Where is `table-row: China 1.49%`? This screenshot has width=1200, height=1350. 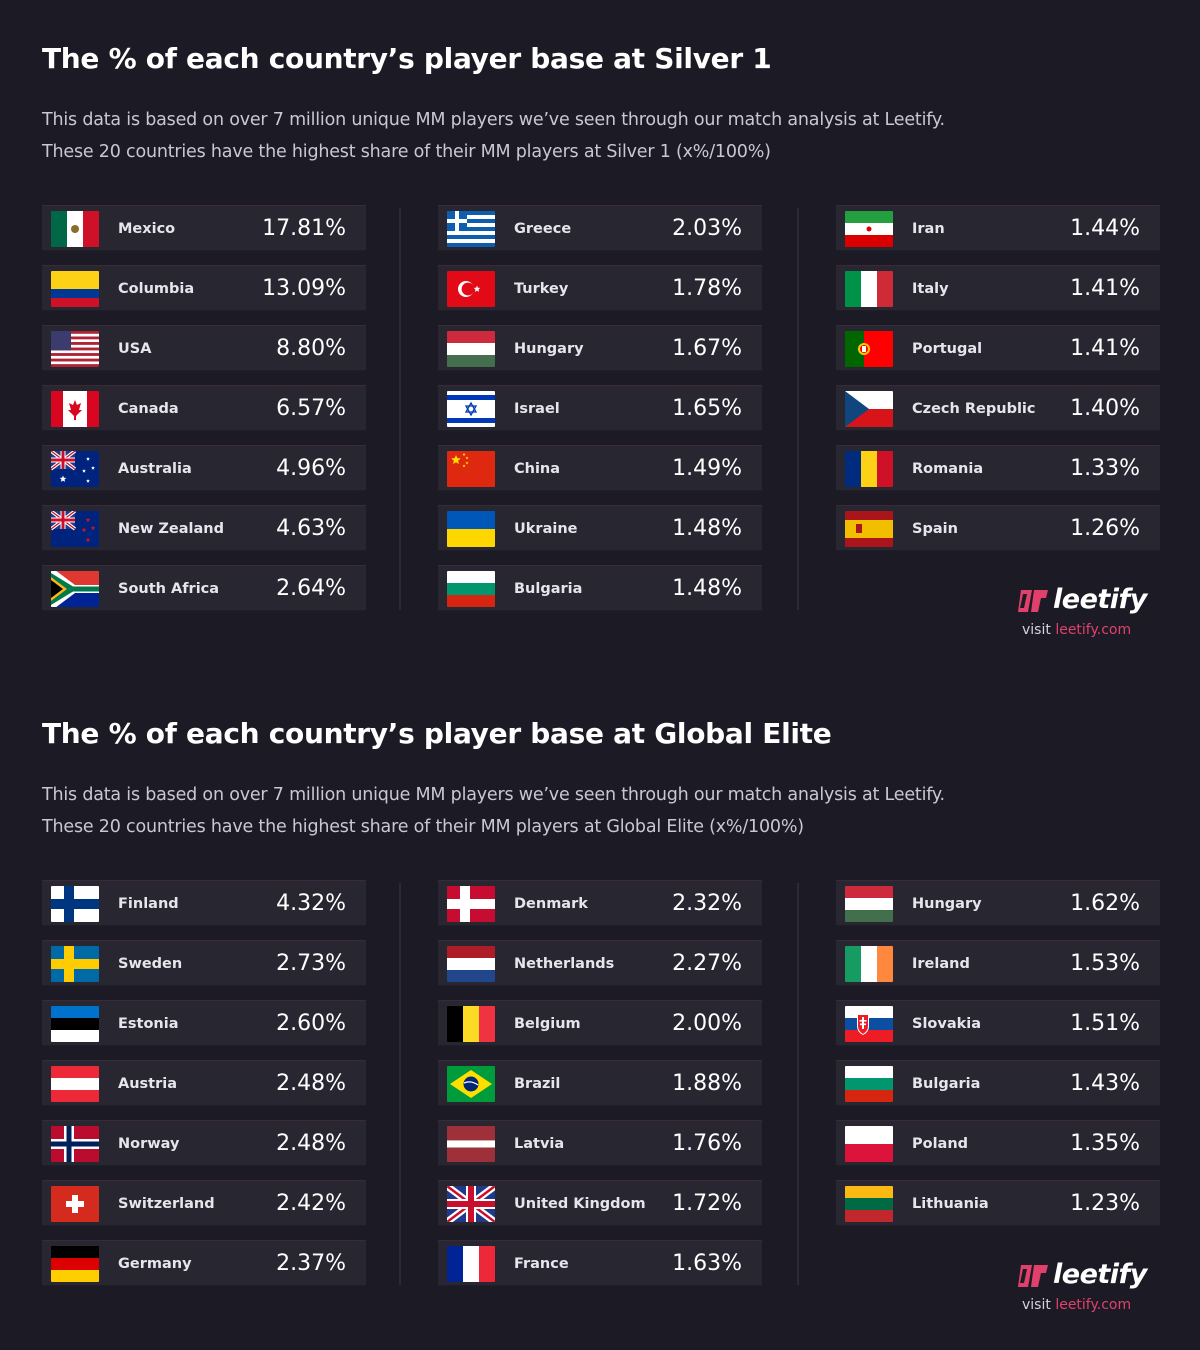 table-row: China 1.49% is located at coordinates (600, 468).